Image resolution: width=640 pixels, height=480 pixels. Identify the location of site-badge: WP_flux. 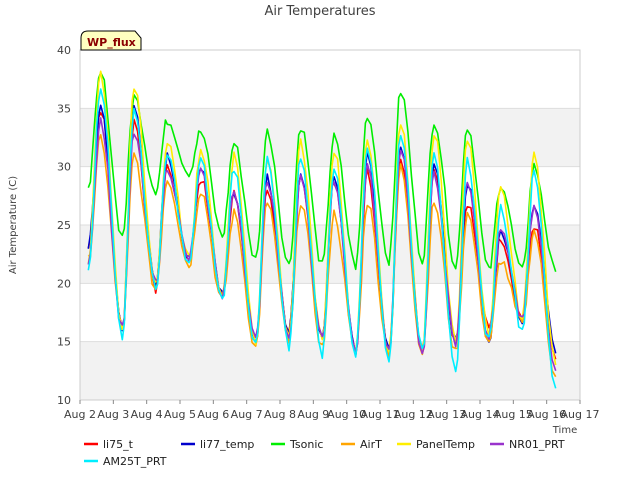
(111, 40).